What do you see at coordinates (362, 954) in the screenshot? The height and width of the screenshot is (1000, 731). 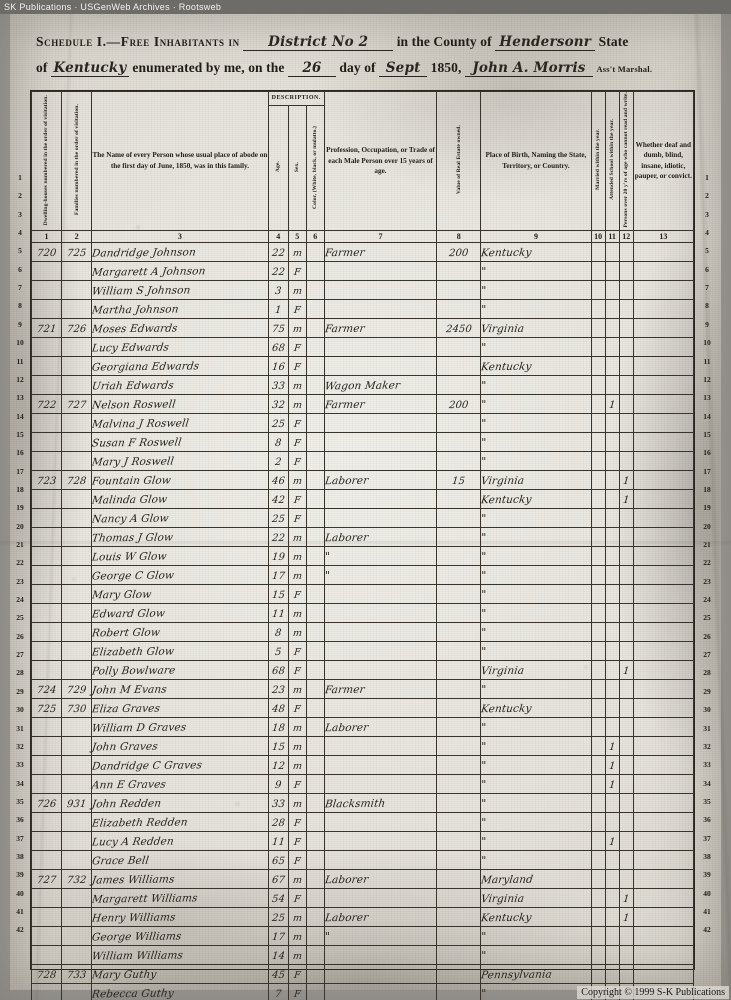 I see `table-row: William Williams 14 m "` at bounding box center [362, 954].